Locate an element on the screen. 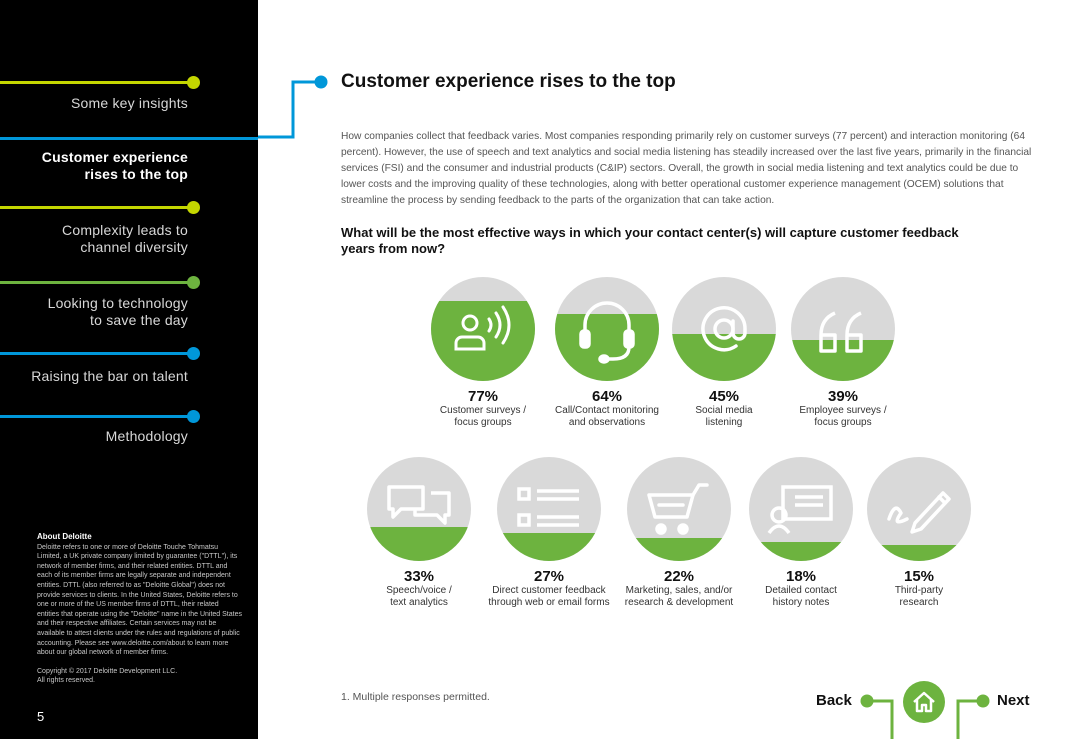 The image size is (1080, 739). home-icon is located at coordinates (924, 702).